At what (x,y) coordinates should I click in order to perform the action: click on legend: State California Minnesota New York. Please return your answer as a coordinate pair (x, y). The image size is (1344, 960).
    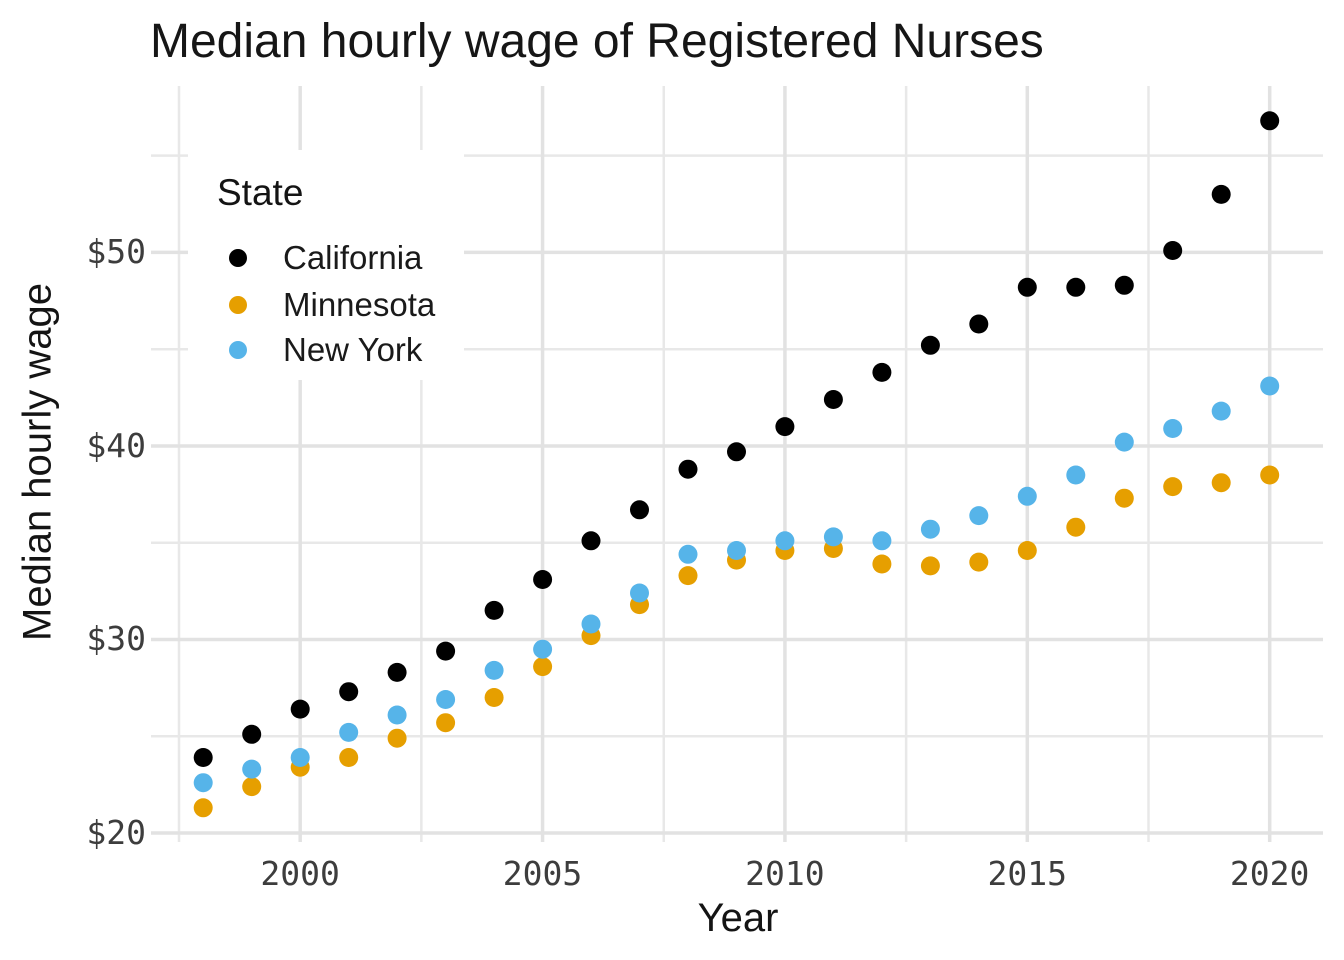
    Looking at the image, I should click on (326, 265).